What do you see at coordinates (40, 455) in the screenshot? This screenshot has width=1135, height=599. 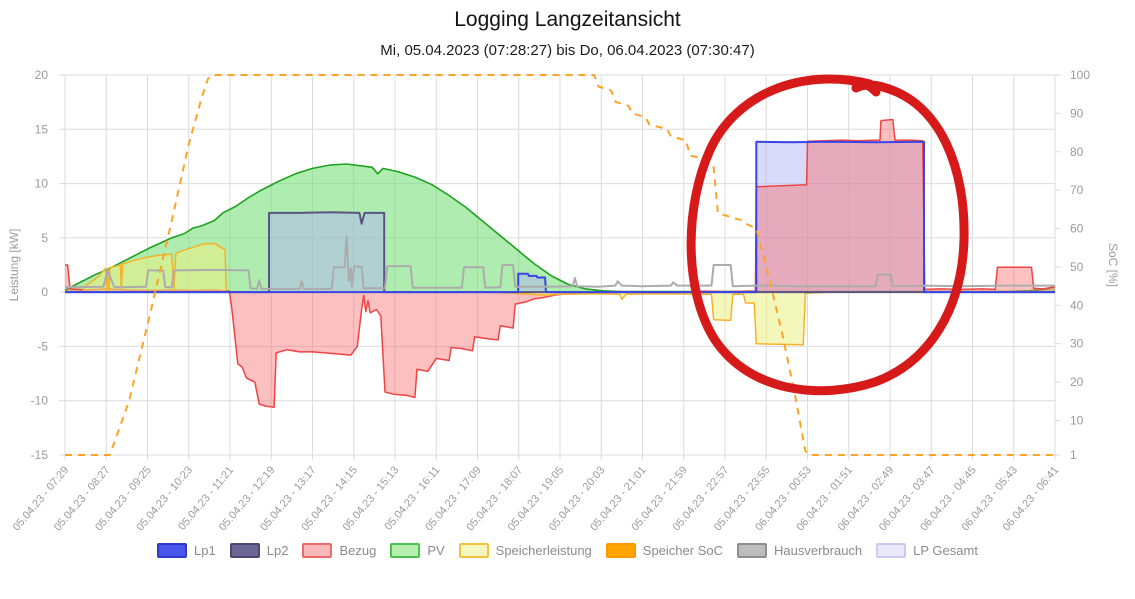 I see `y-left-tick-label: -15` at bounding box center [40, 455].